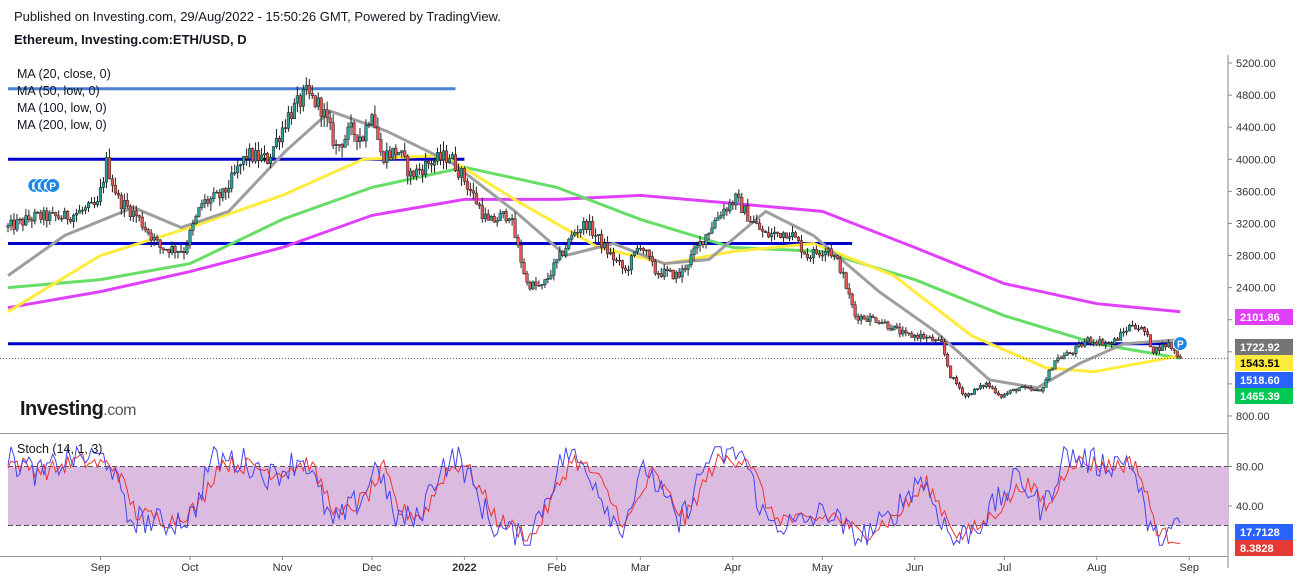 Image resolution: width=1299 pixels, height=580 pixels. Describe the element at coordinates (1264, 380) in the screenshot. I see `price-label-box` at that location.